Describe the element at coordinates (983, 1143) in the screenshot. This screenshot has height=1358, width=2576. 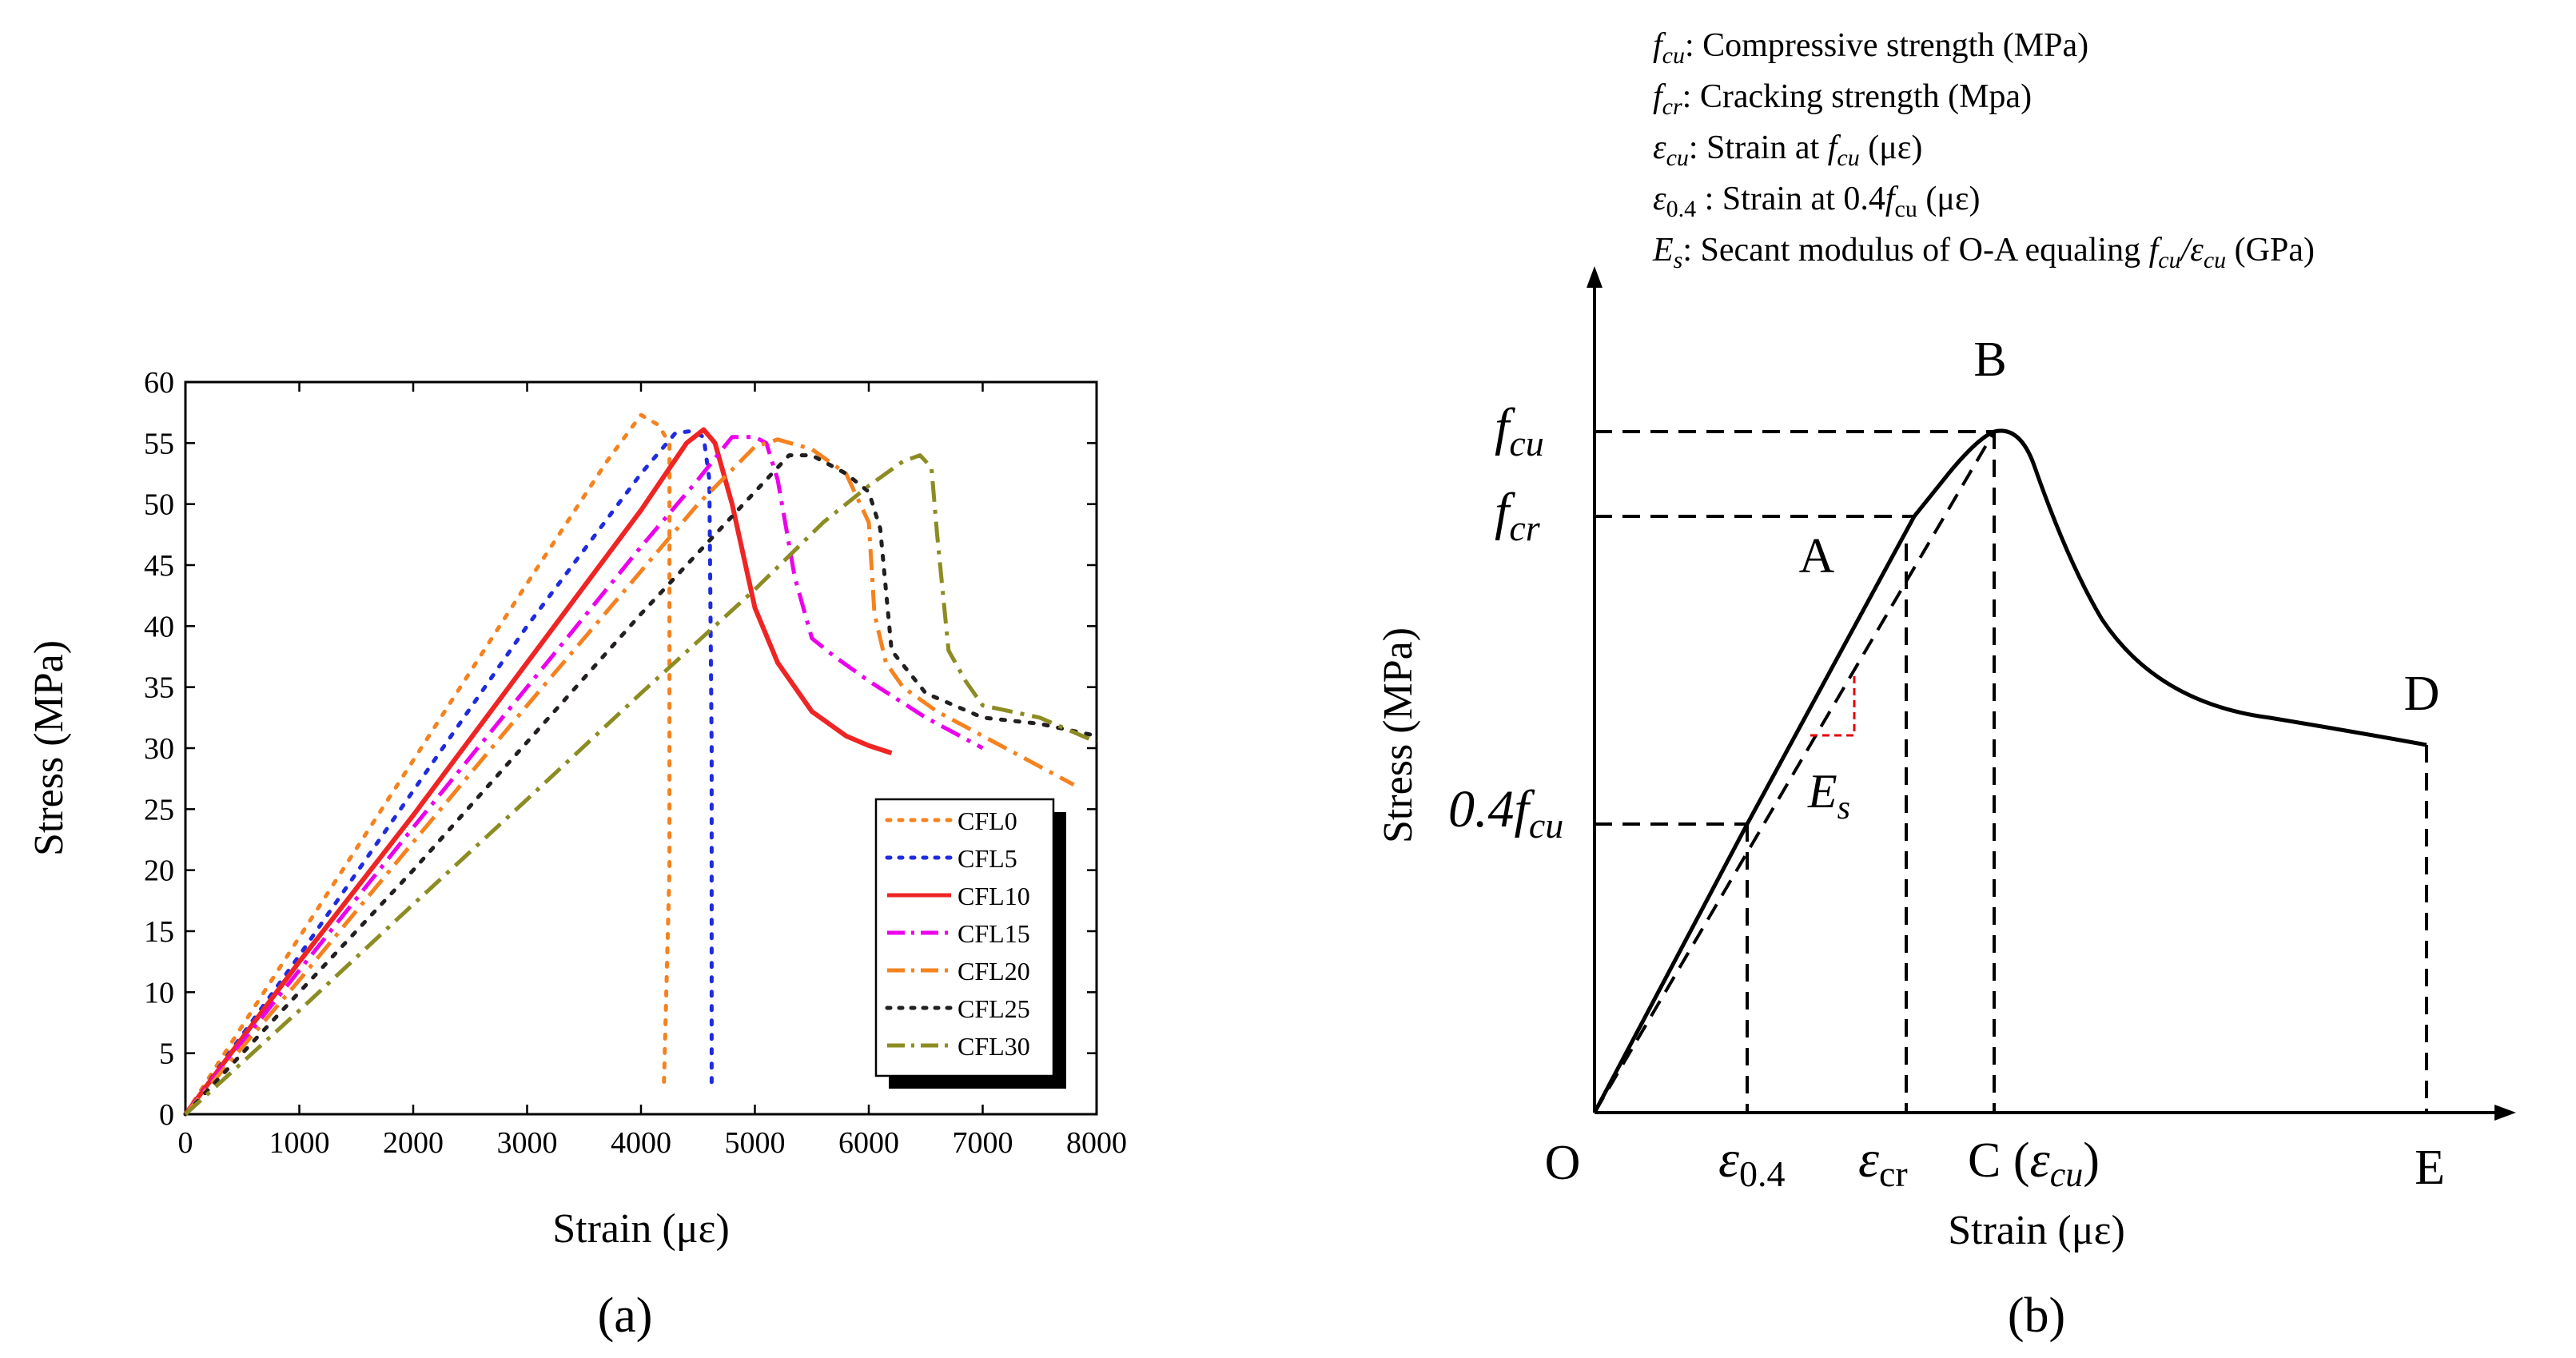
I see `x-tick-label: 7000` at that location.